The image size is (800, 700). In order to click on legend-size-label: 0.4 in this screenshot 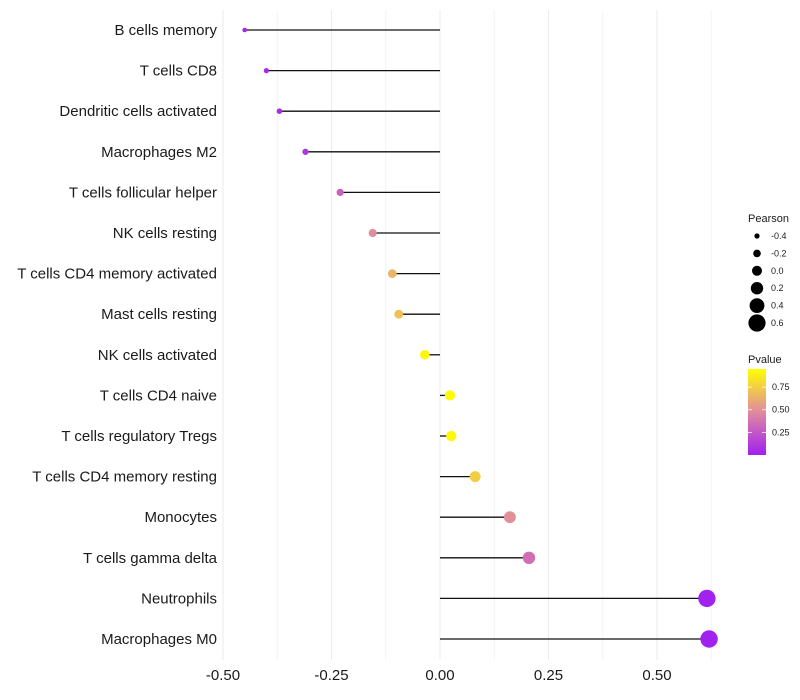, I will do `click(777, 306)`.